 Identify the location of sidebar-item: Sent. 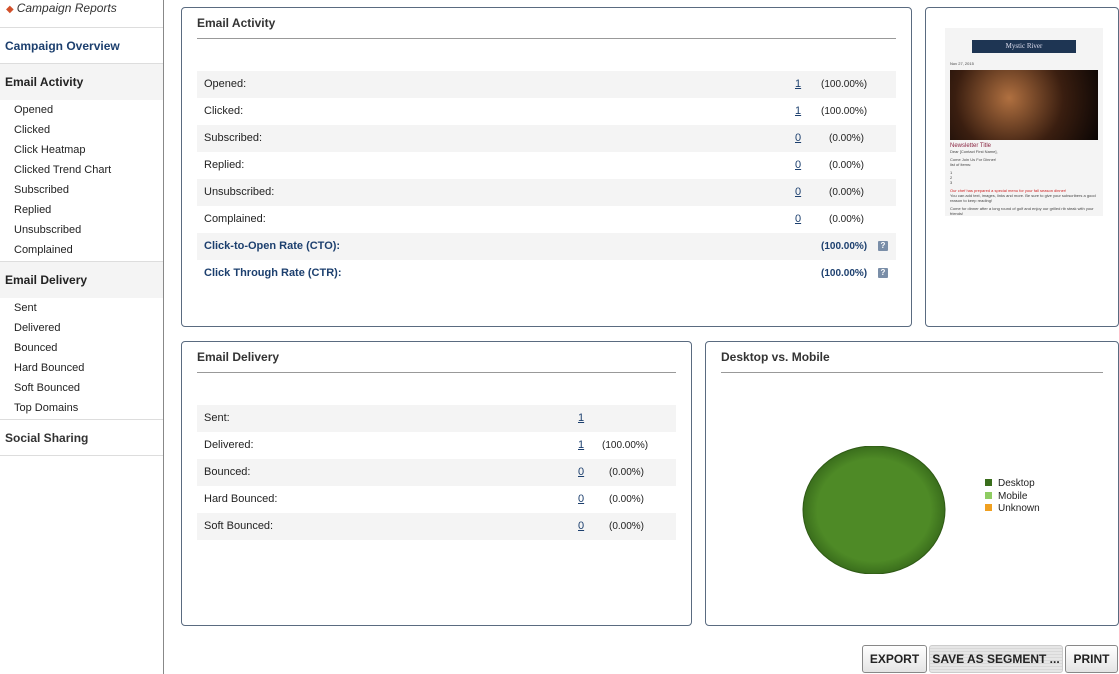
(25, 308).